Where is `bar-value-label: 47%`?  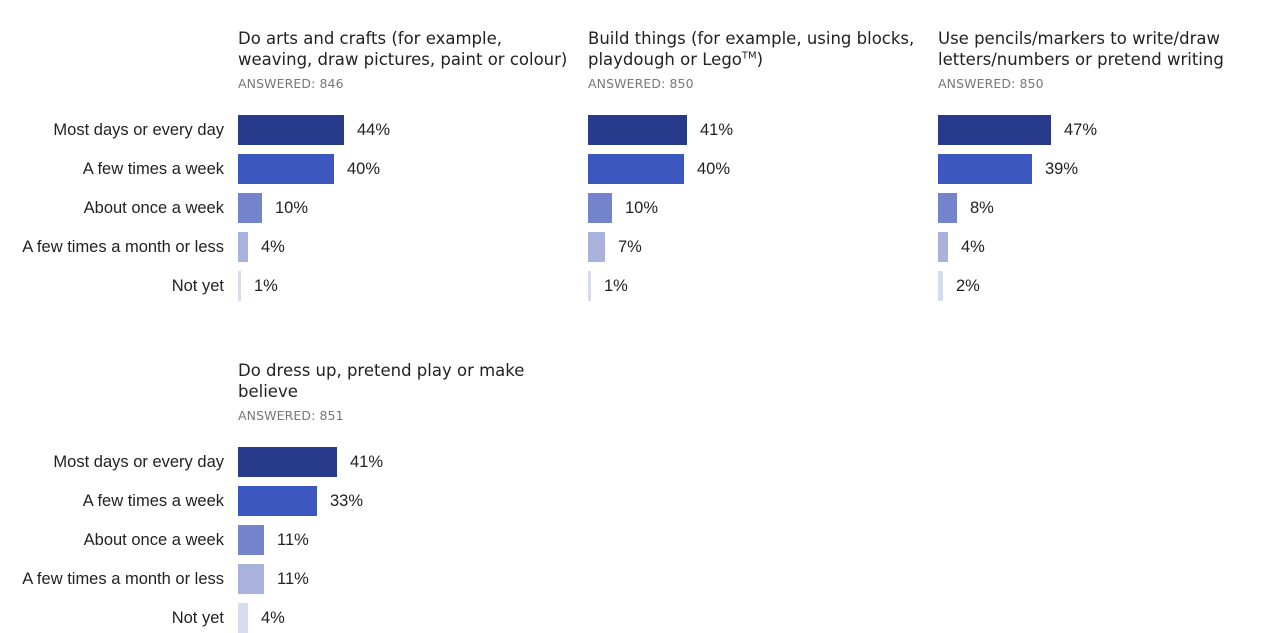
bar-value-label: 47% is located at coordinates (1081, 130).